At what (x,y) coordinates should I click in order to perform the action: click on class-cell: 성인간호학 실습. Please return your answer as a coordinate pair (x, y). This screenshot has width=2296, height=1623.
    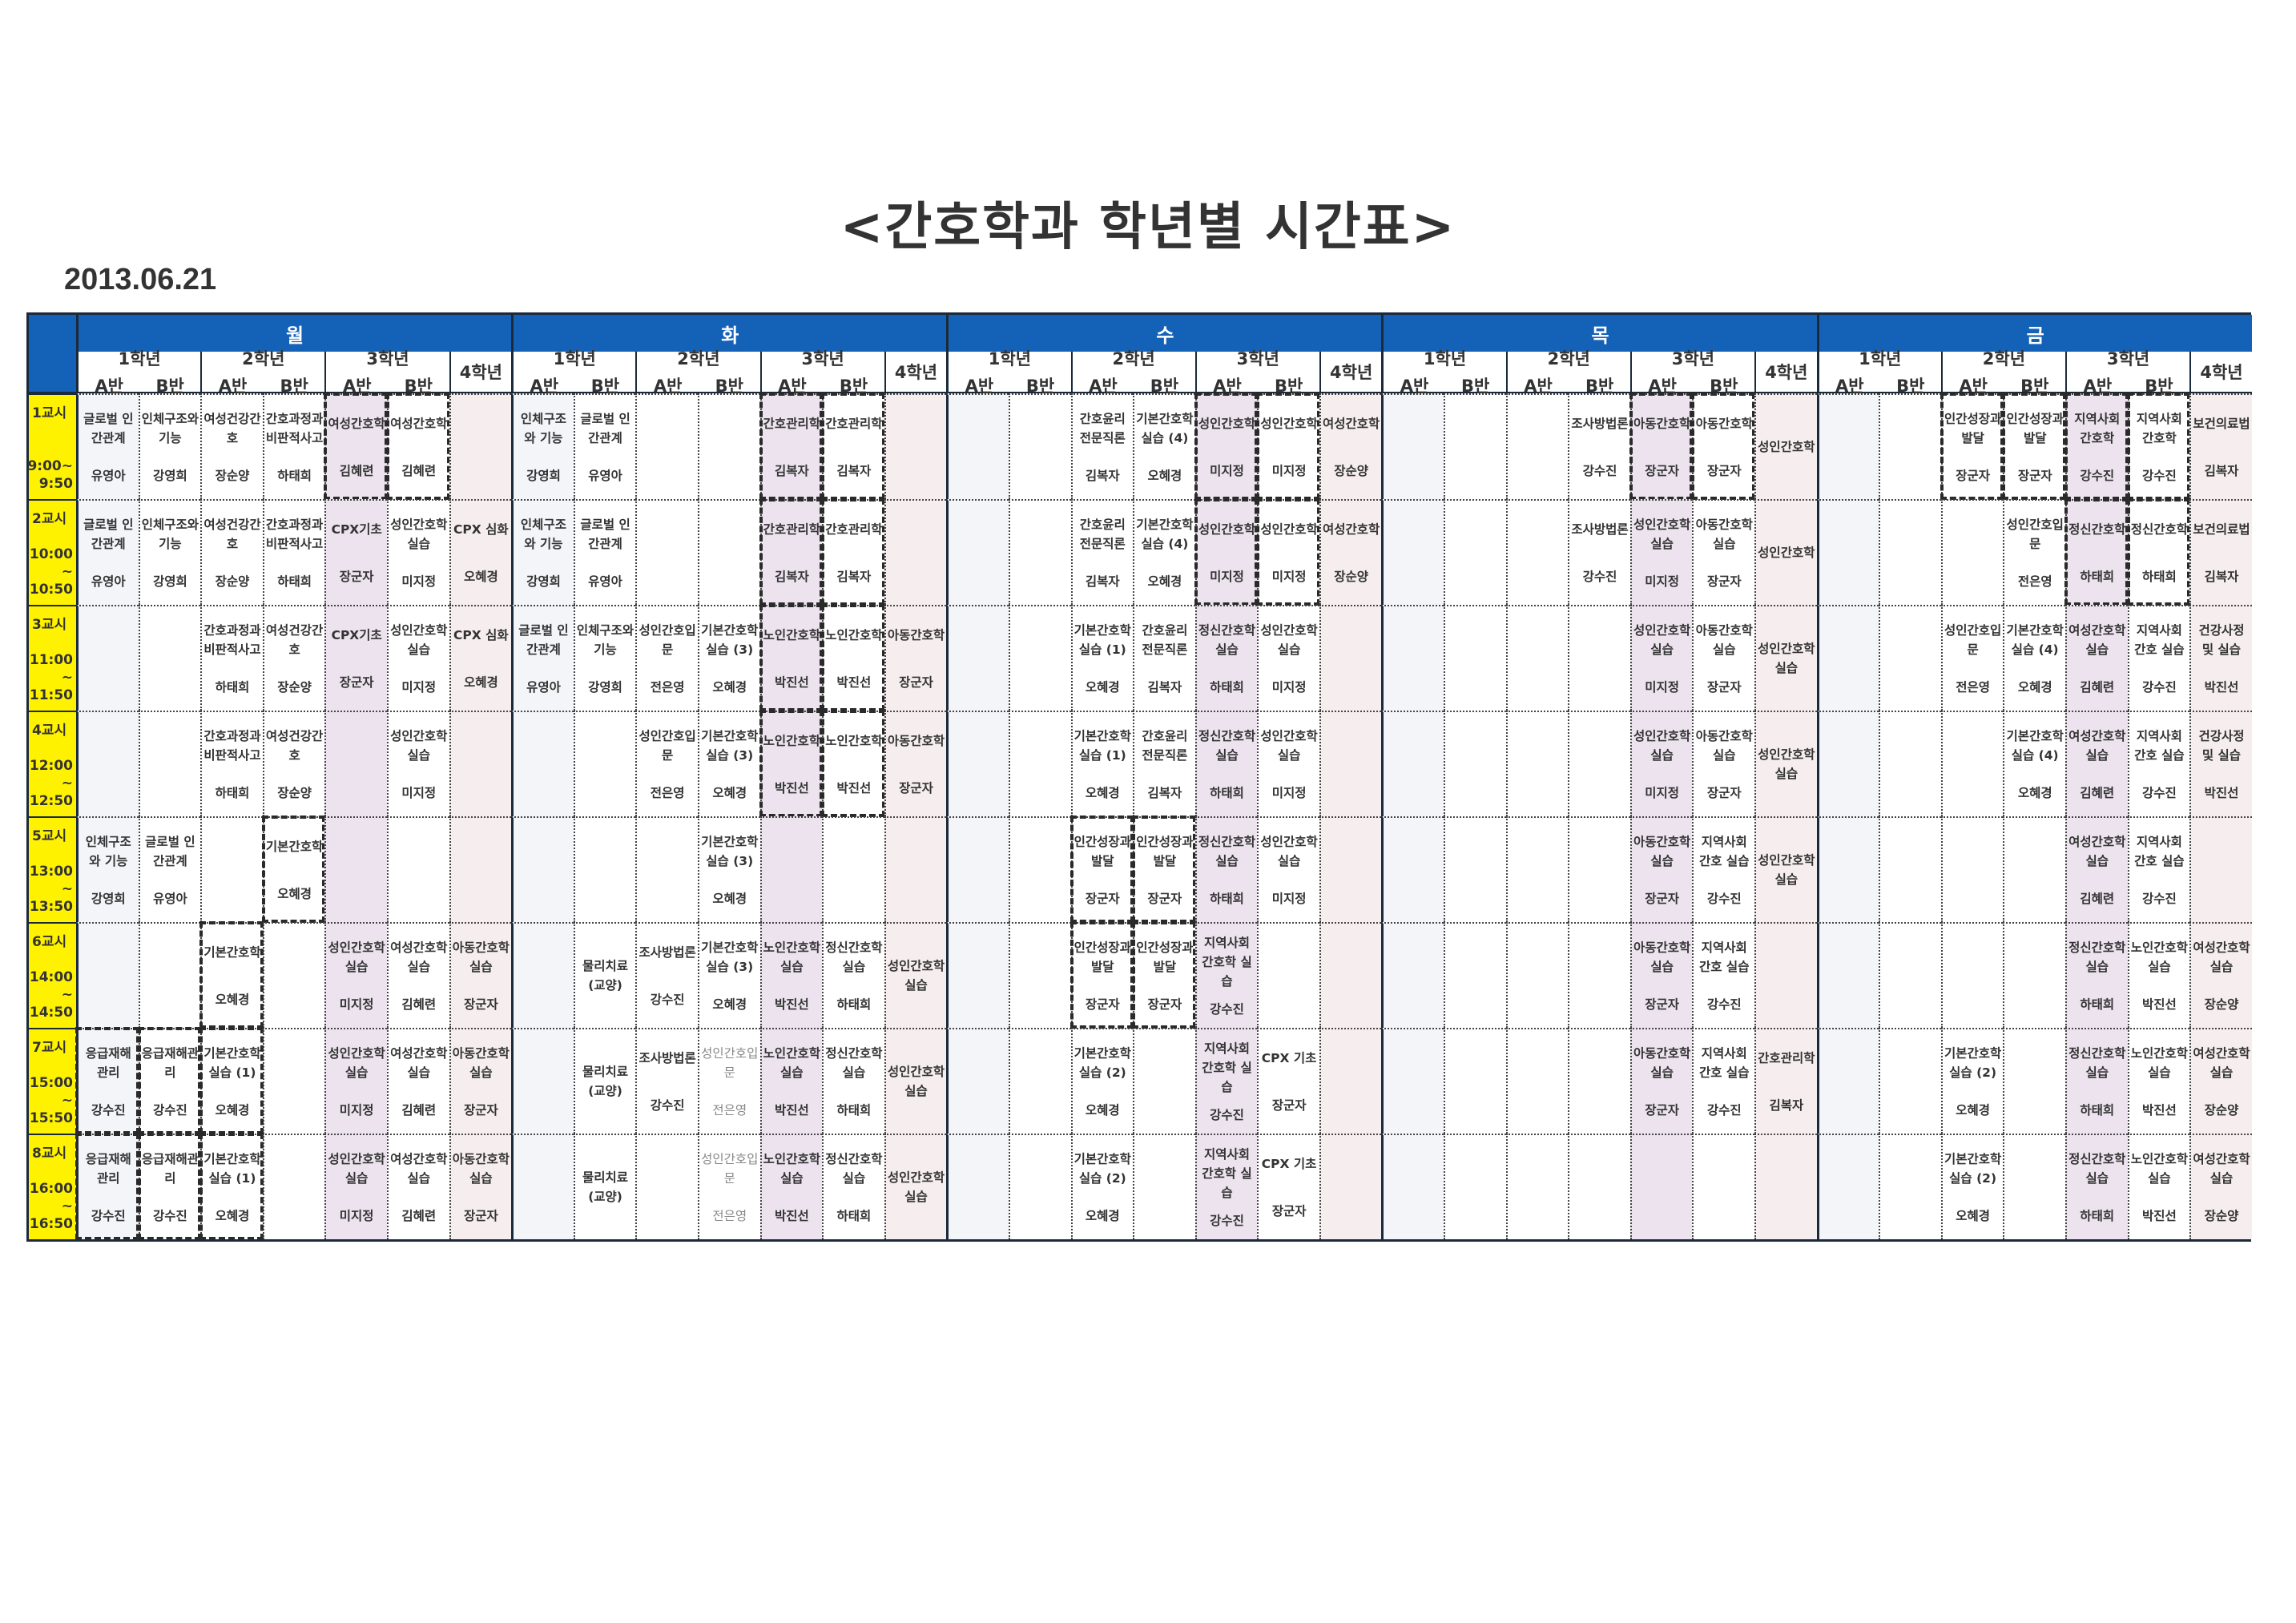
    Looking at the image, I should click on (1785, 658).